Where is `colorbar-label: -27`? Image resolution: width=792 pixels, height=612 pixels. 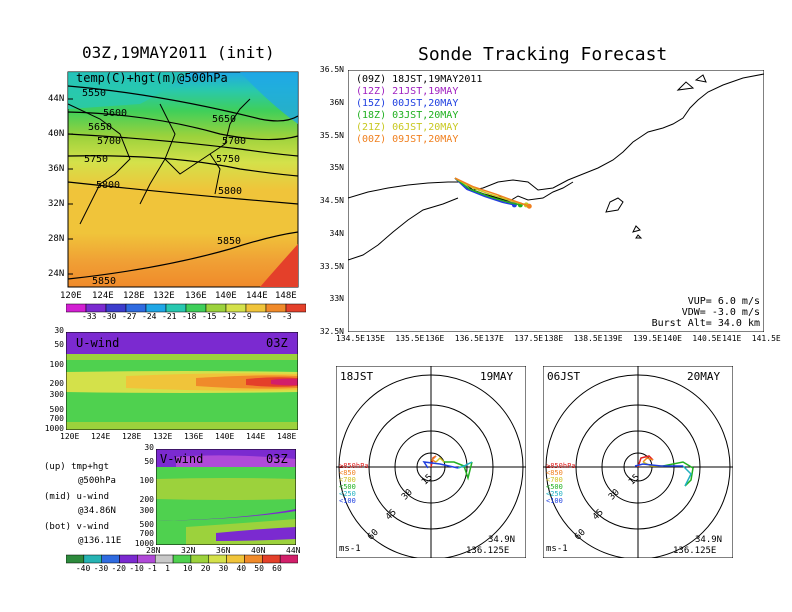
colorbar-label: -27 is located at coordinates (129, 316).